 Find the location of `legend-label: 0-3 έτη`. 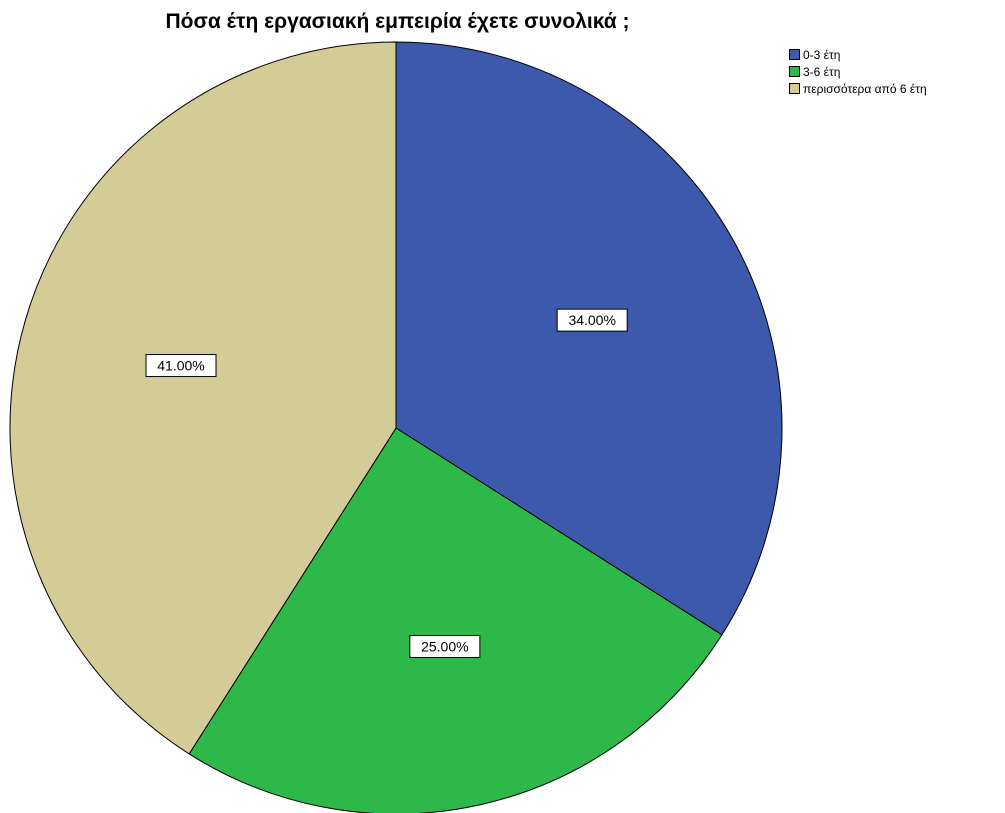

legend-label: 0-3 έτη is located at coordinates (822, 54).